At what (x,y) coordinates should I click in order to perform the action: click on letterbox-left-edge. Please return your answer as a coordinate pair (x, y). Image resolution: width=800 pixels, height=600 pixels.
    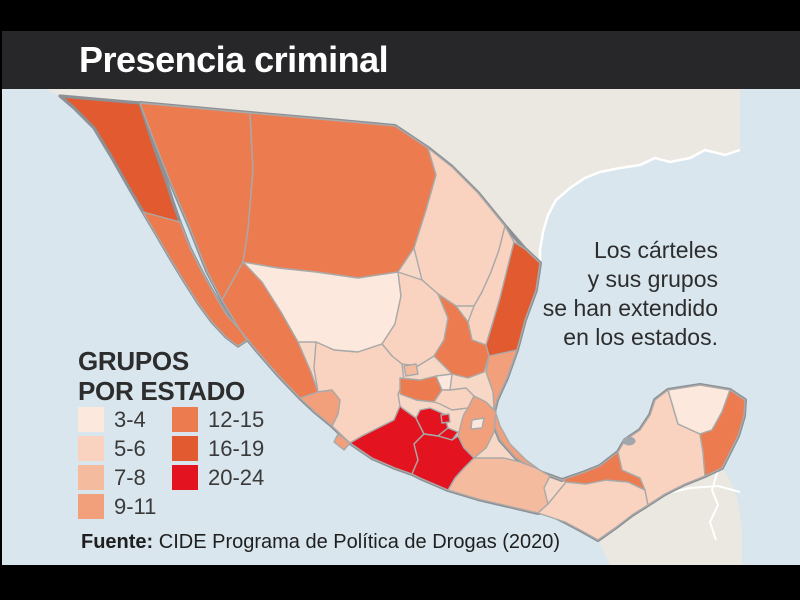
    Looking at the image, I should click on (1, 298).